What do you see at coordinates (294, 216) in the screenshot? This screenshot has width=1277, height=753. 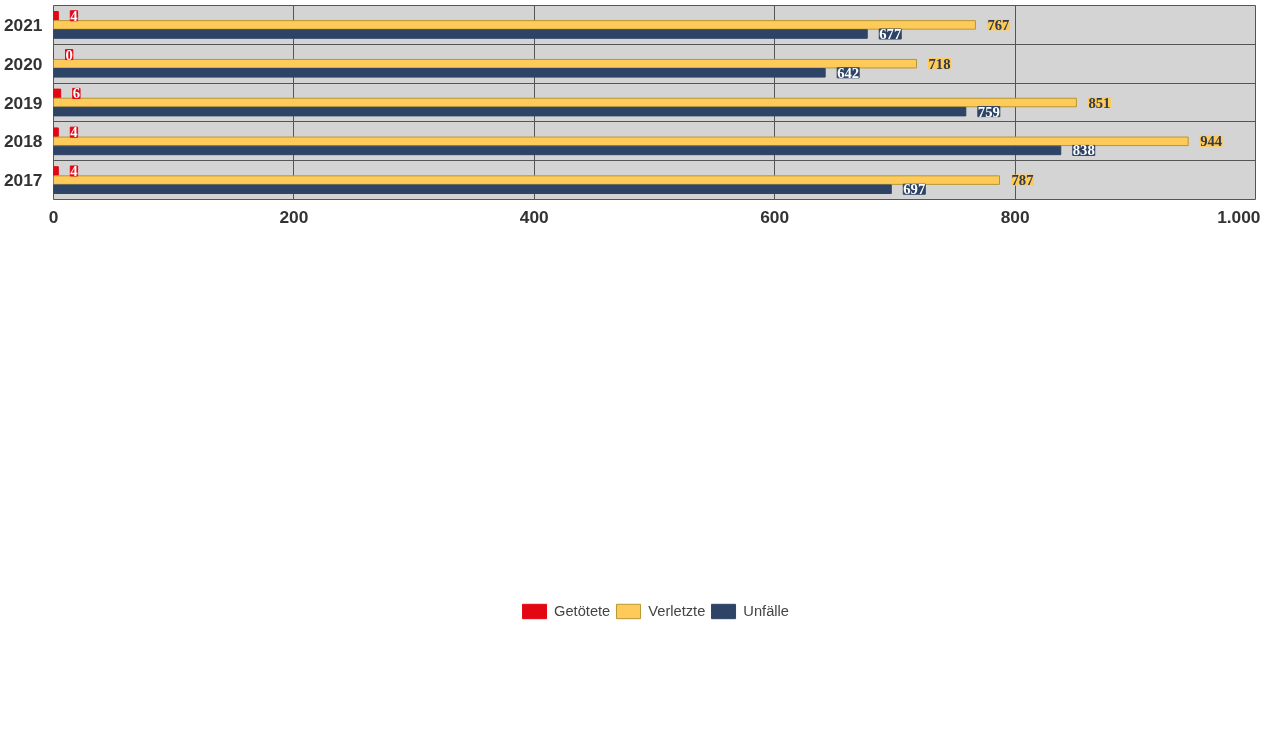 I see `x-tick-label: 200` at bounding box center [294, 216].